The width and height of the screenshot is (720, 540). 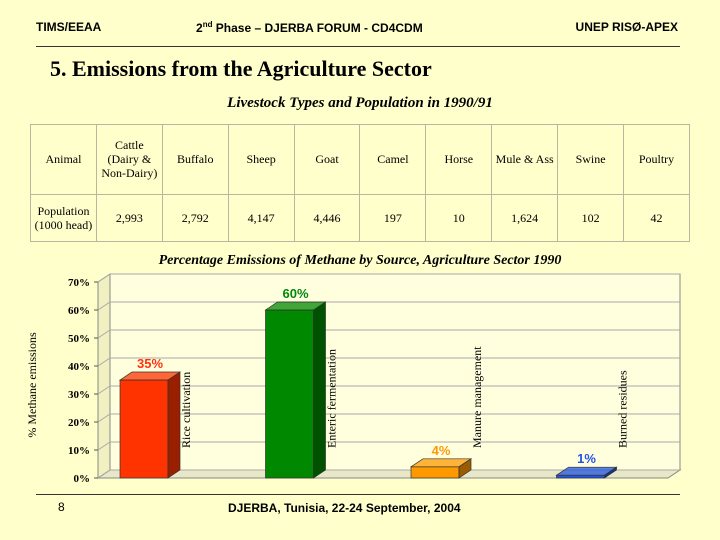 I want to click on header-center-prefix: 2, so click(x=199, y=28).